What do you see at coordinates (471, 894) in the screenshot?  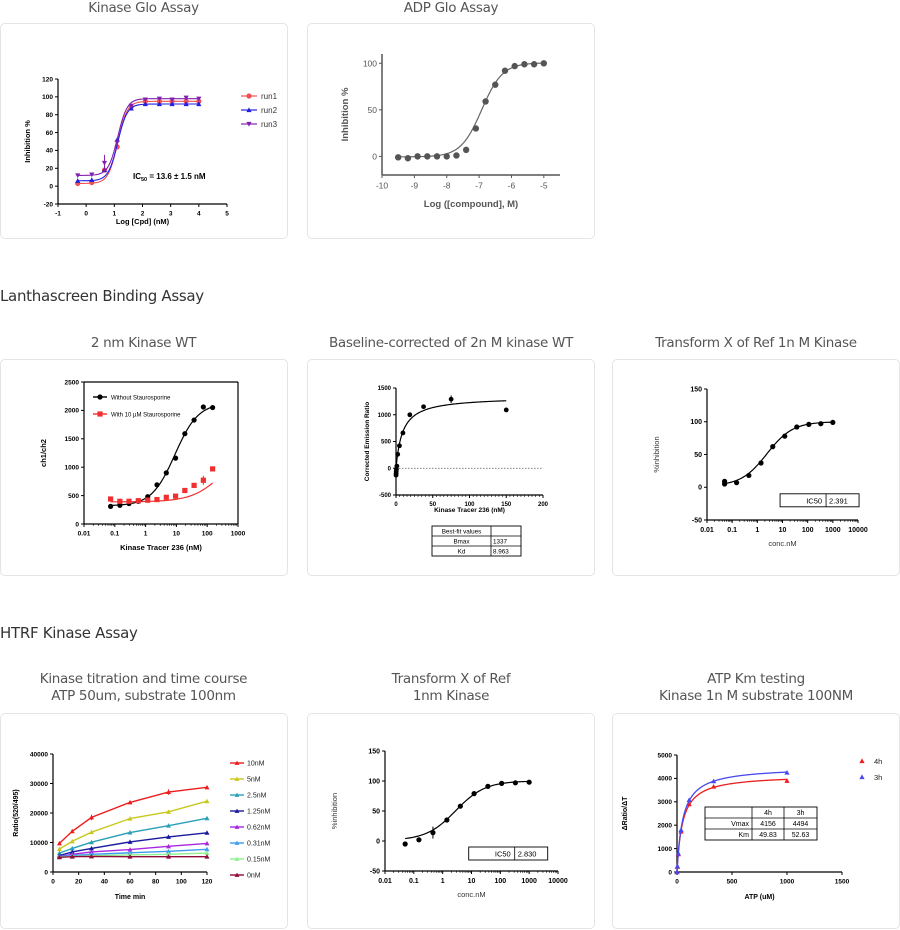 I see `x-axis-label: conc.nM` at bounding box center [471, 894].